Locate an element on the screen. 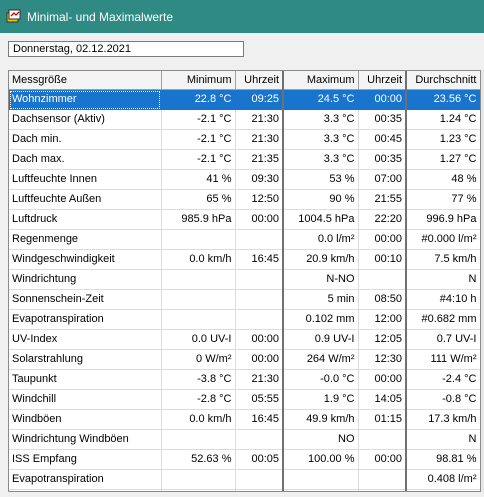  table-row: Sonnenschein-Zeit 5 min 08:50 #4:10 h is located at coordinates (244, 299).